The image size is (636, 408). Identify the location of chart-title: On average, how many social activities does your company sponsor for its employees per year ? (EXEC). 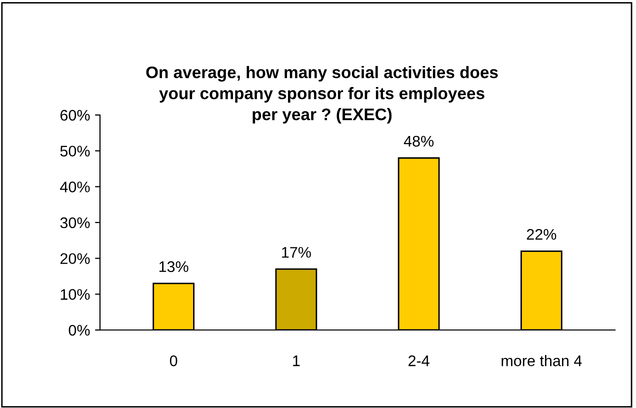
(322, 95).